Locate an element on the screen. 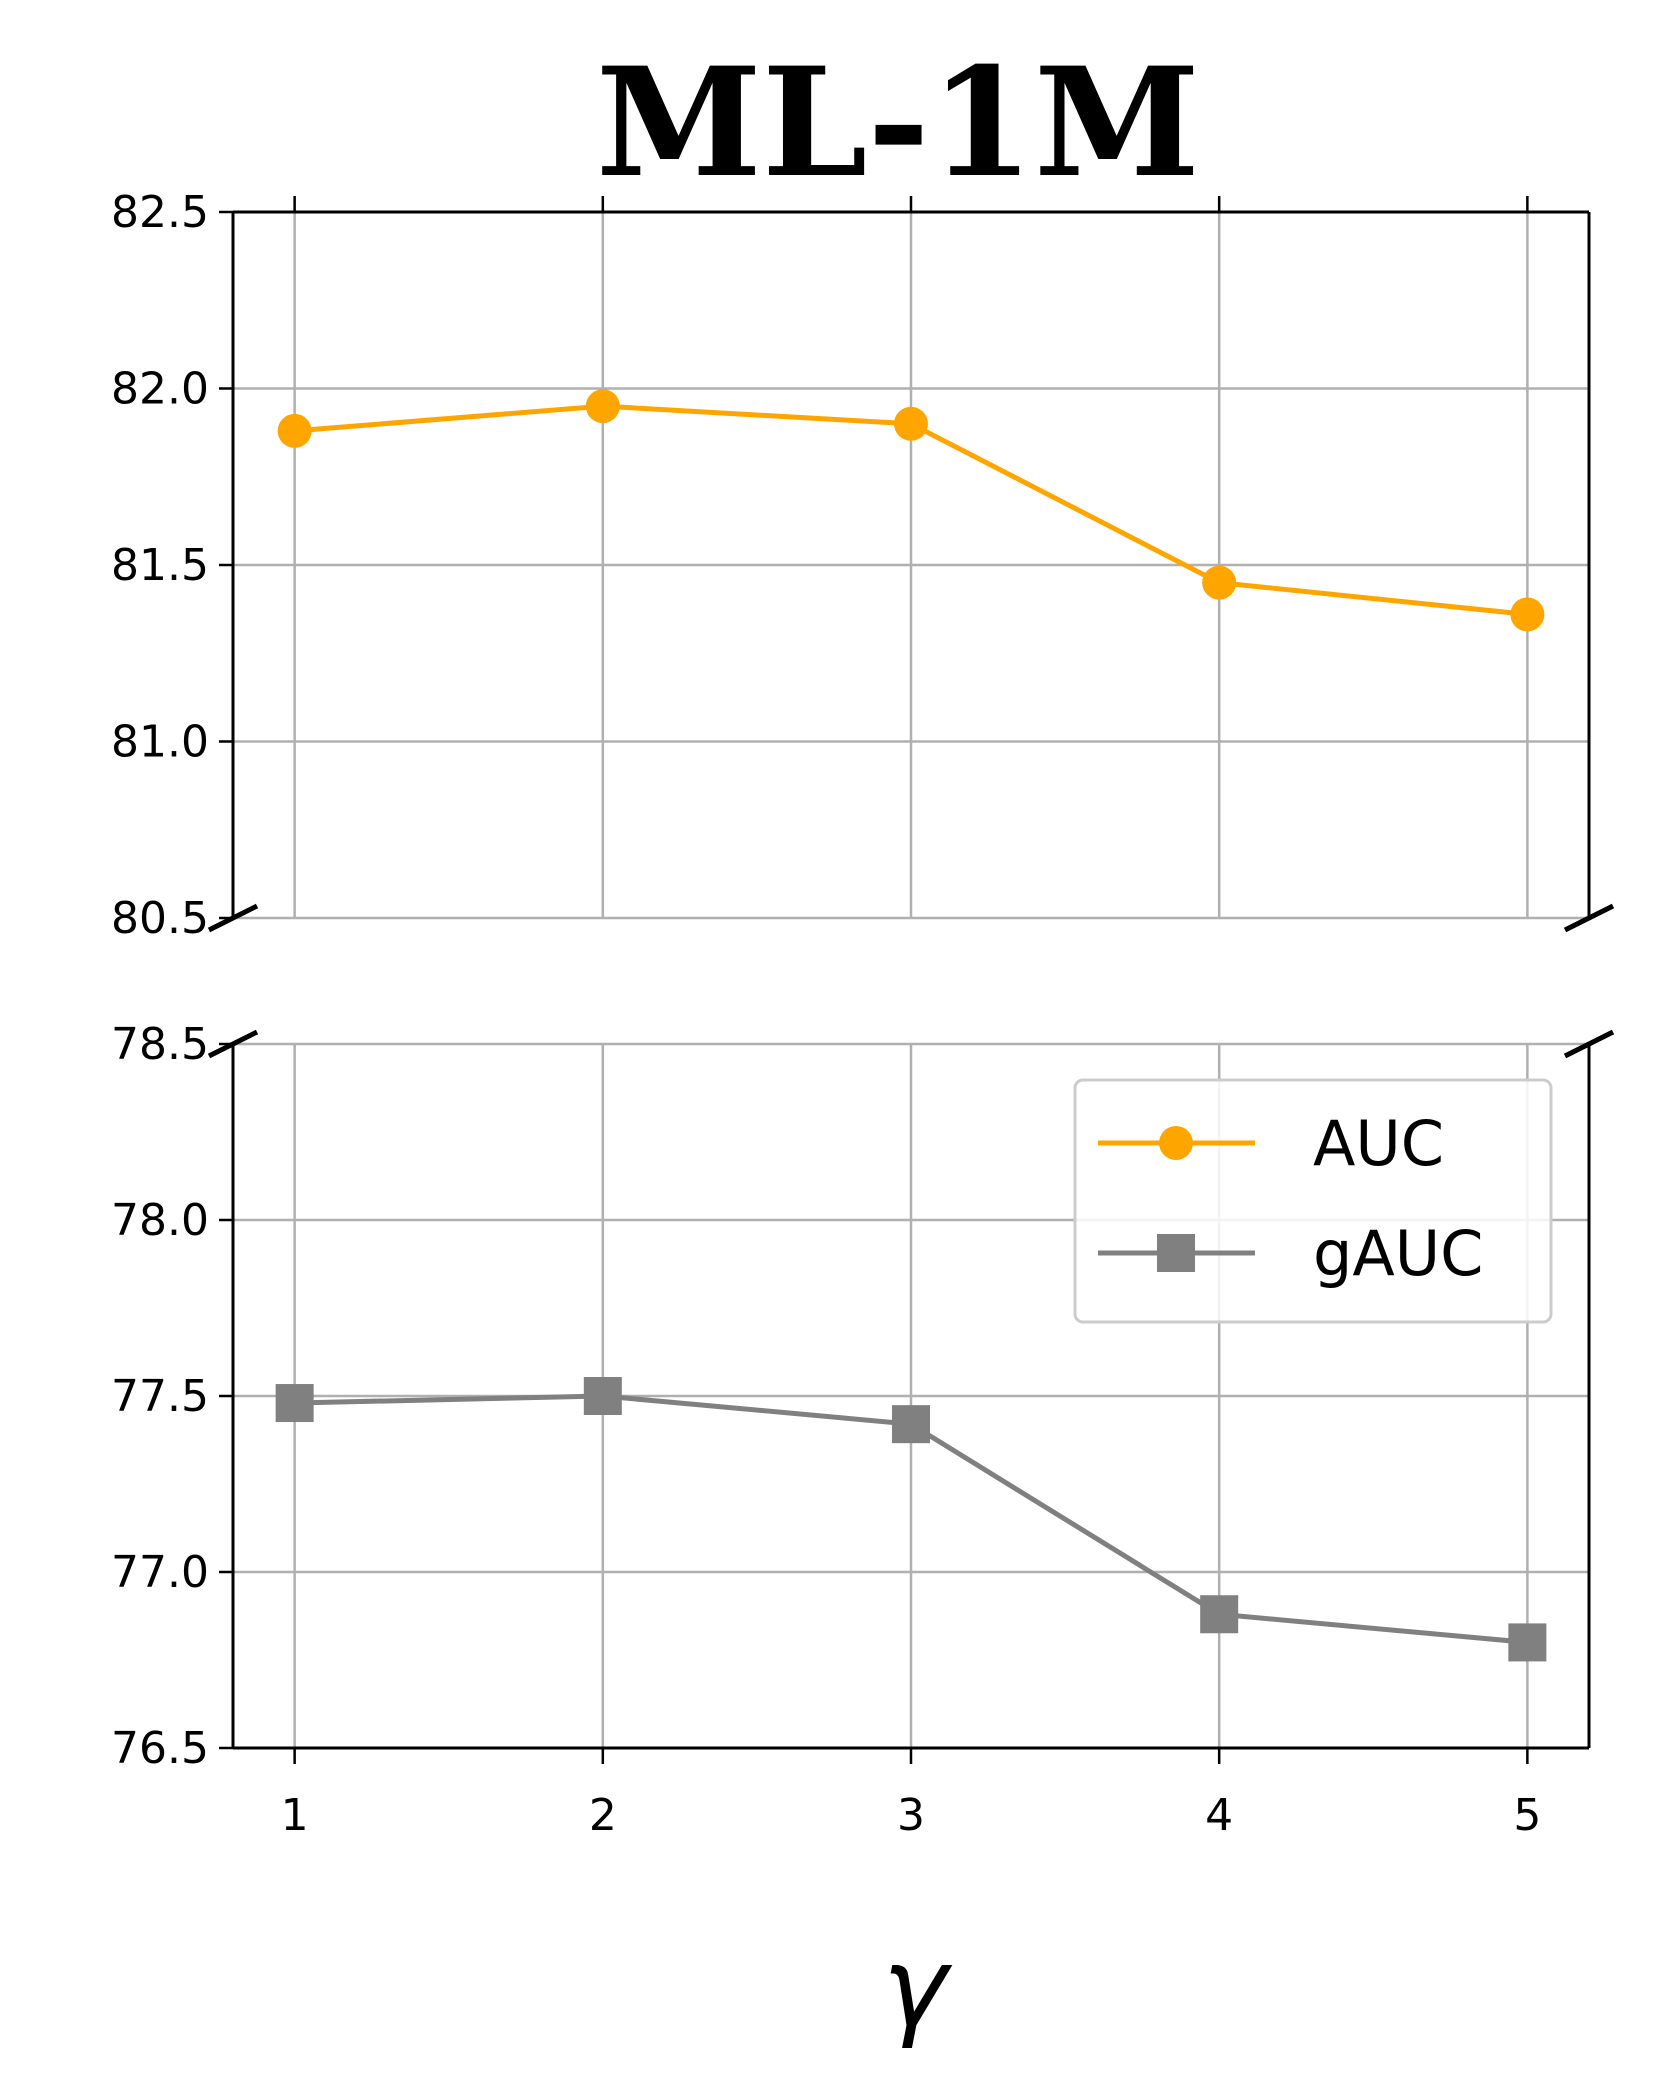 The width and height of the screenshot is (1661, 2076). legend-label-gauc: gAUC is located at coordinates (1398, 1253).